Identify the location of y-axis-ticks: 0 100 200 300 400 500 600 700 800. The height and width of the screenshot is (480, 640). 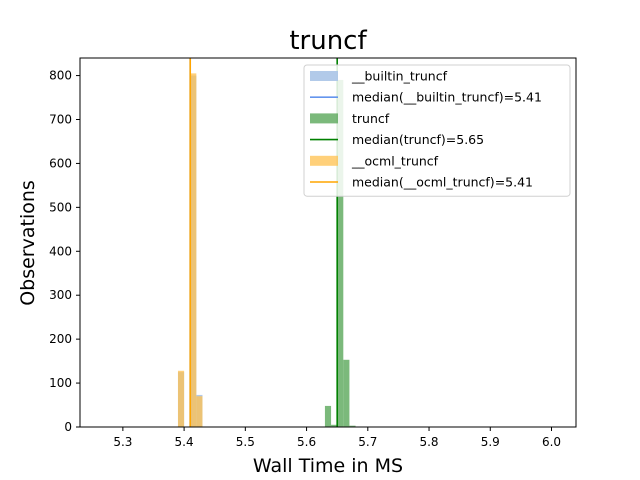
(64, 251).